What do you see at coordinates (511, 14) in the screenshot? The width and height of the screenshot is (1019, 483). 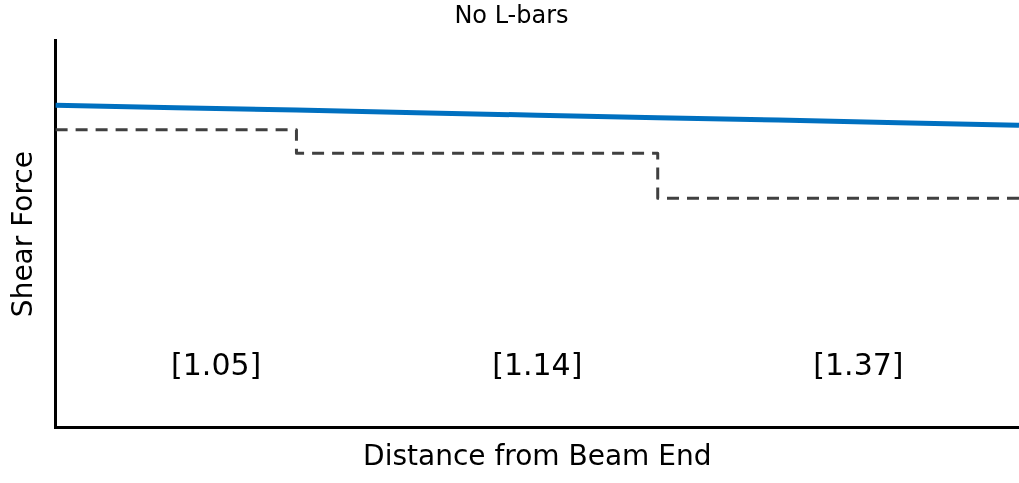 I see `chart-title: No L-bars` at bounding box center [511, 14].